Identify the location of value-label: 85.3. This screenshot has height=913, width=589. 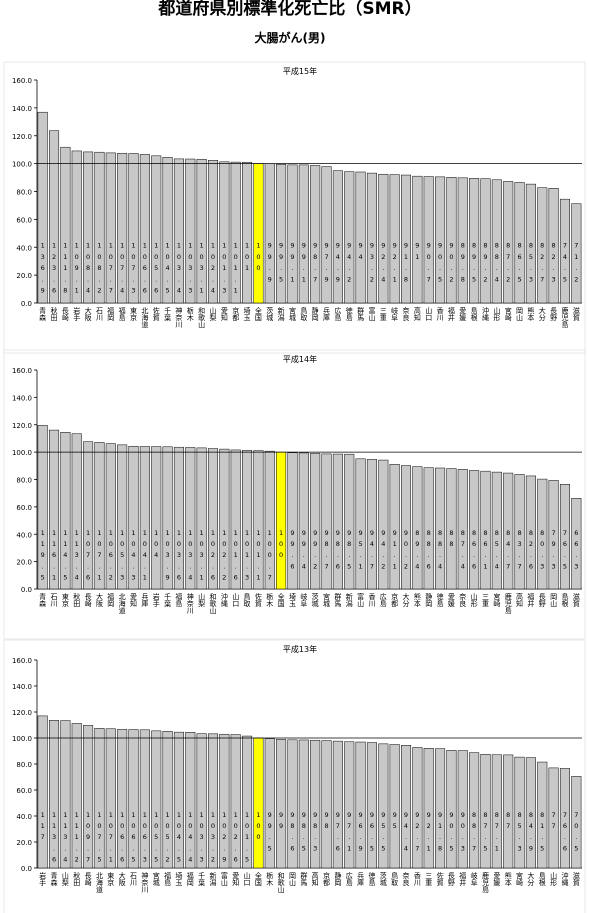
(520, 833).